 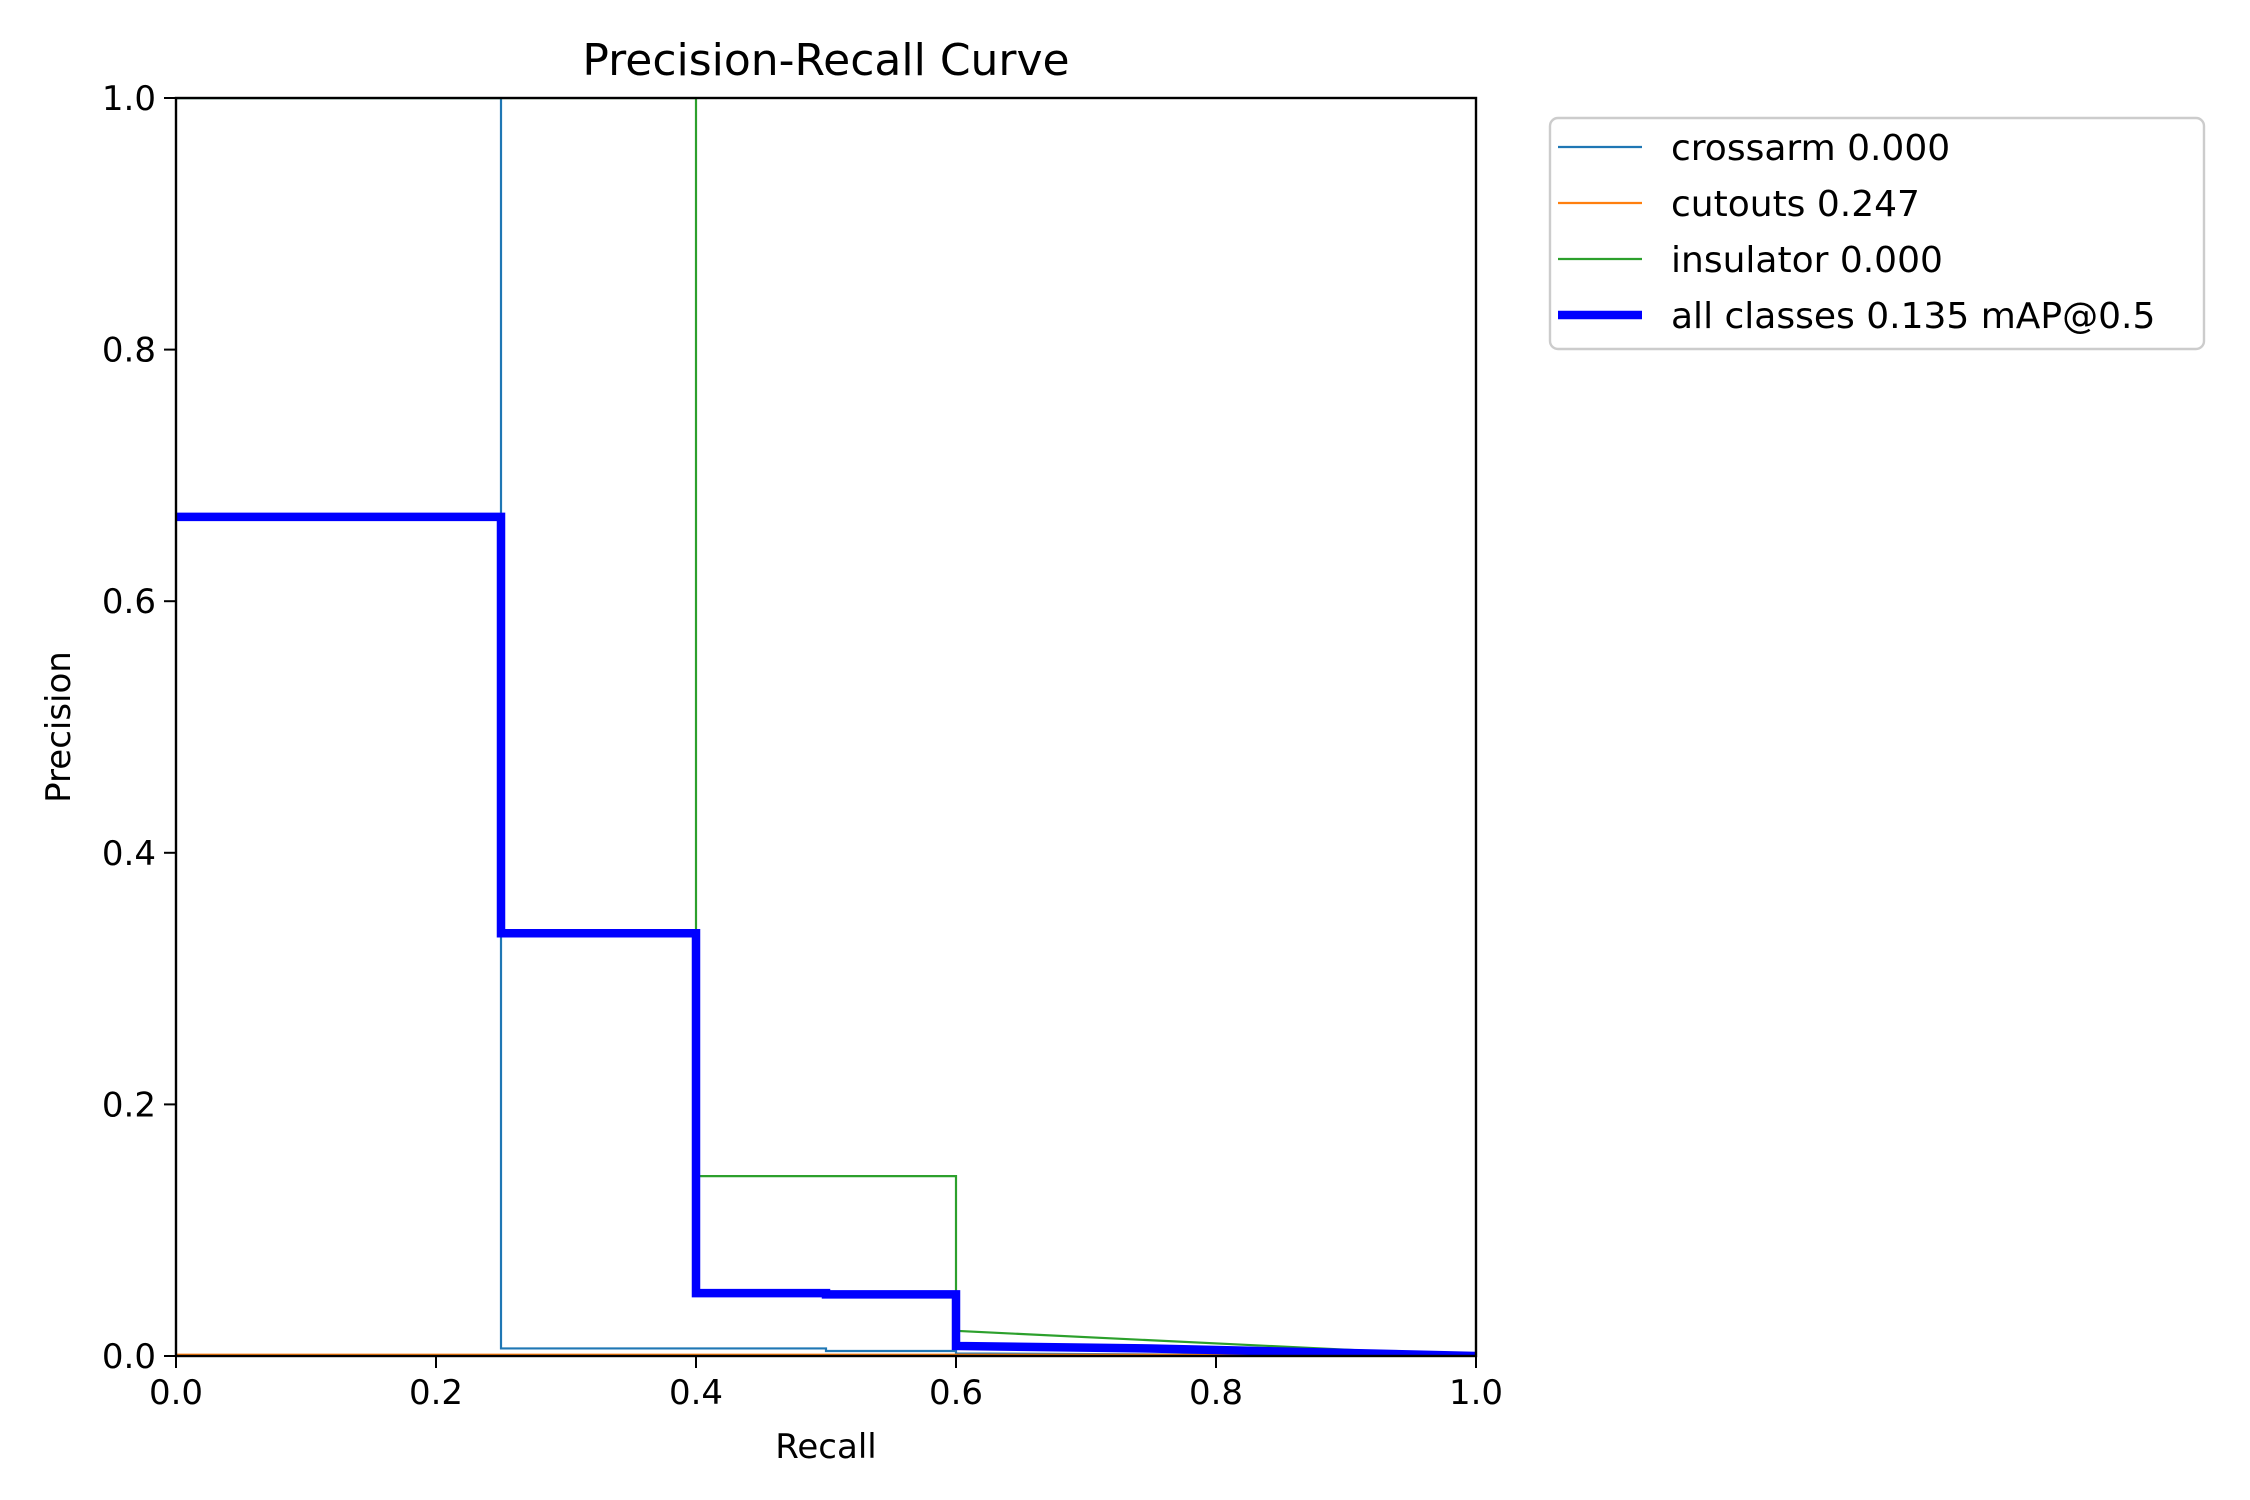 I want to click on legend-box, so click(x=1877, y=233).